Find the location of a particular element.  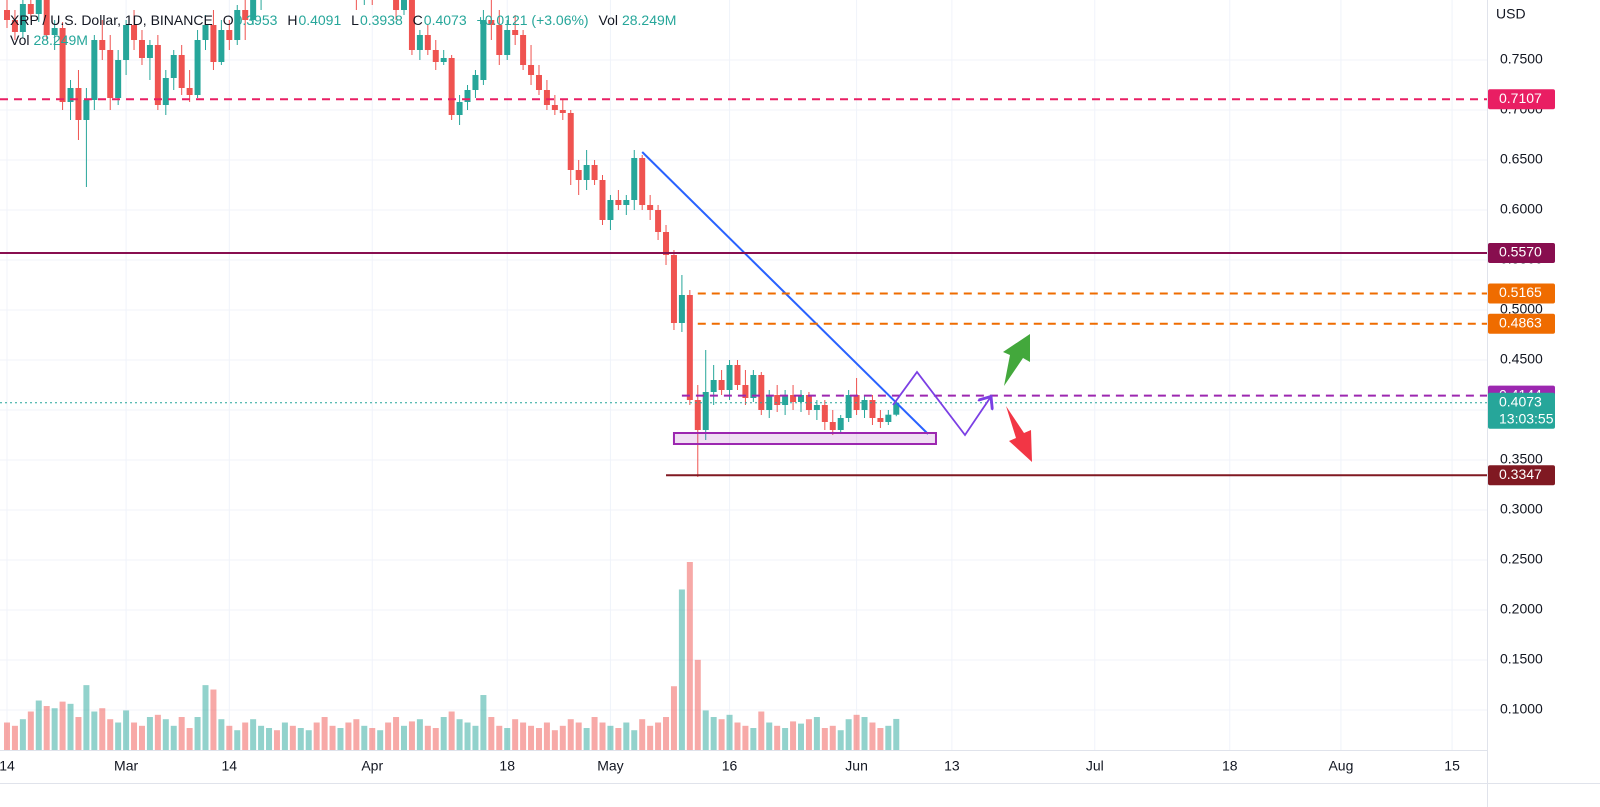

down-arrow is located at coordinates (1019, 434).